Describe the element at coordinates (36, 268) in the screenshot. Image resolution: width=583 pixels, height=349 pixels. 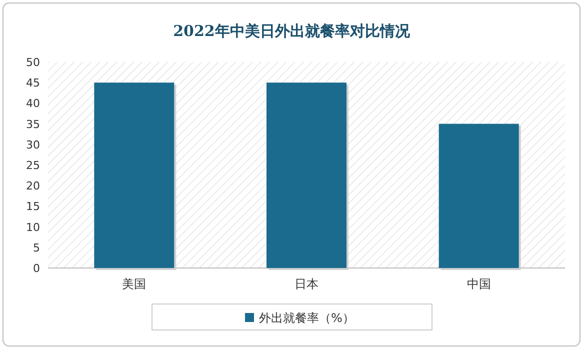
I see `y-tick-label: 0` at that location.